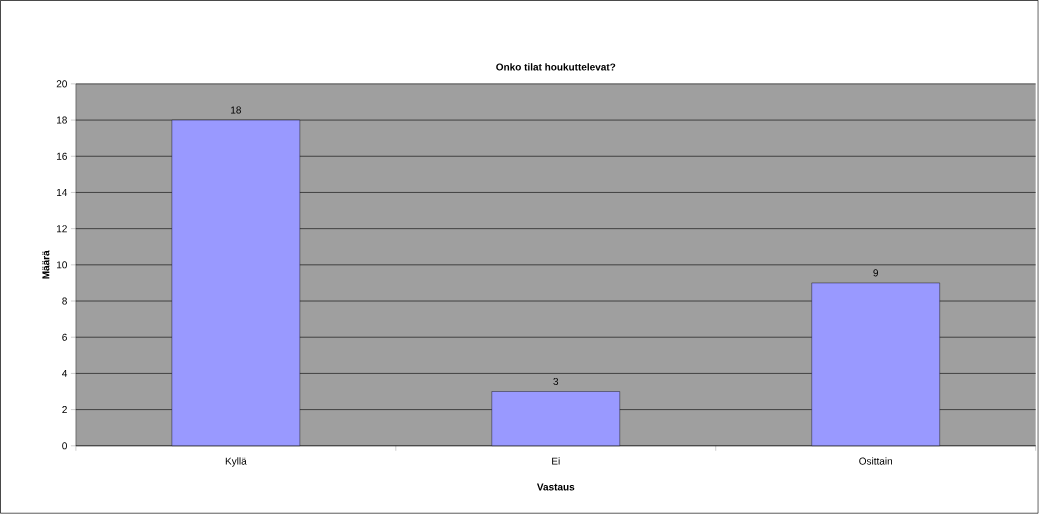  What do you see at coordinates (875, 461) in the screenshot?
I see `x-tick-label: Osittain` at bounding box center [875, 461].